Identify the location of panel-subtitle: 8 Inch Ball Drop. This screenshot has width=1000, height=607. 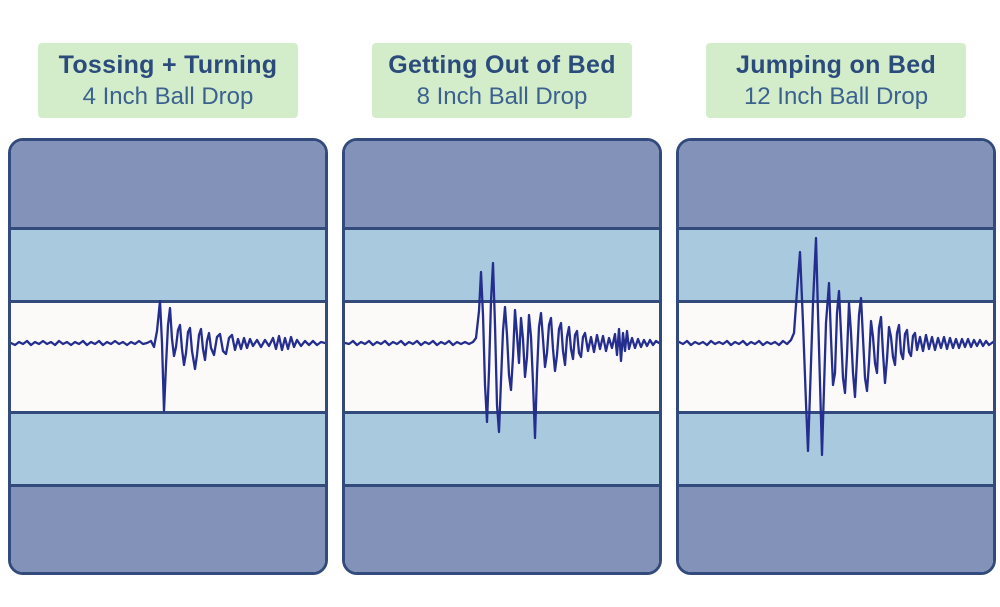
(502, 97).